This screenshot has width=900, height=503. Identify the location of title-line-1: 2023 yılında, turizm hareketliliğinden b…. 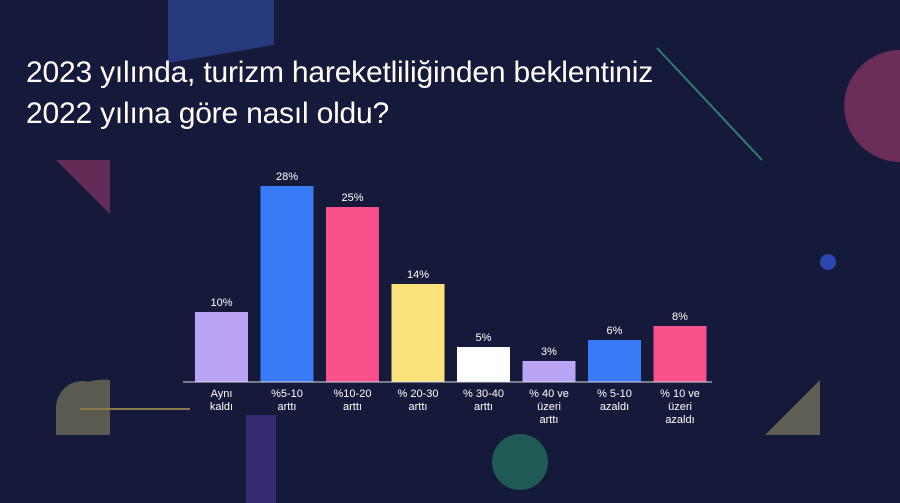
(340, 72).